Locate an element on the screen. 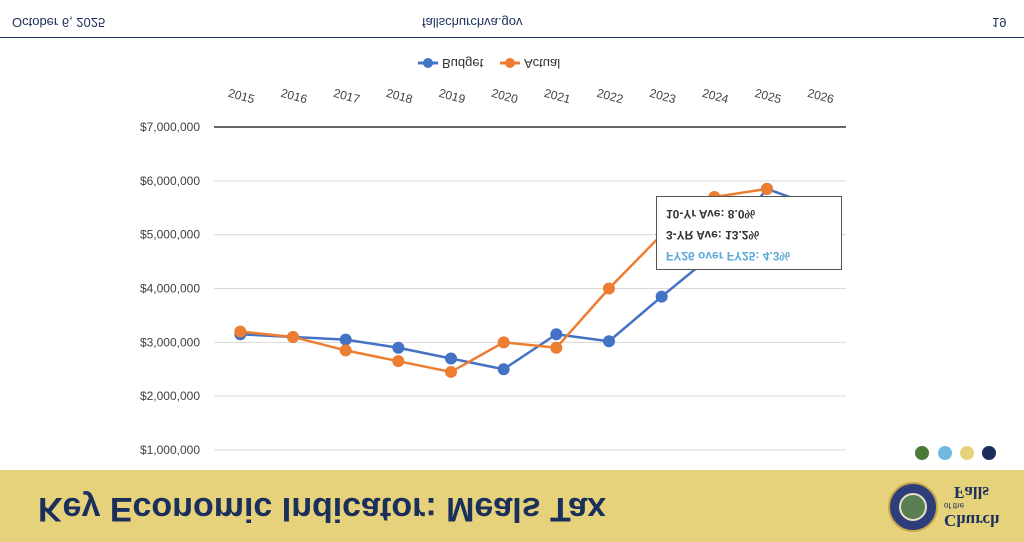  x-tick-label: 2023 is located at coordinates (663, 96).